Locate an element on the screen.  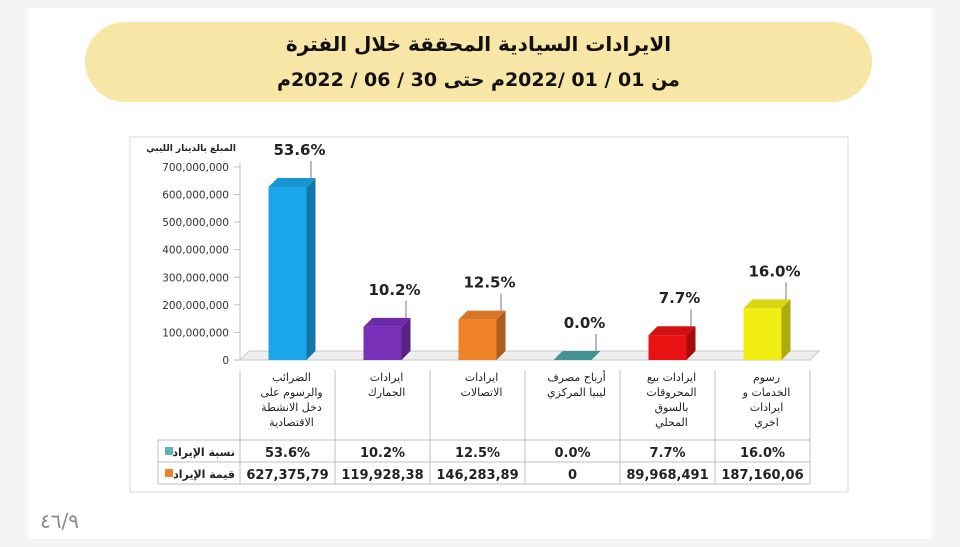
x-tick-label: رسوم is located at coordinates (766, 377).